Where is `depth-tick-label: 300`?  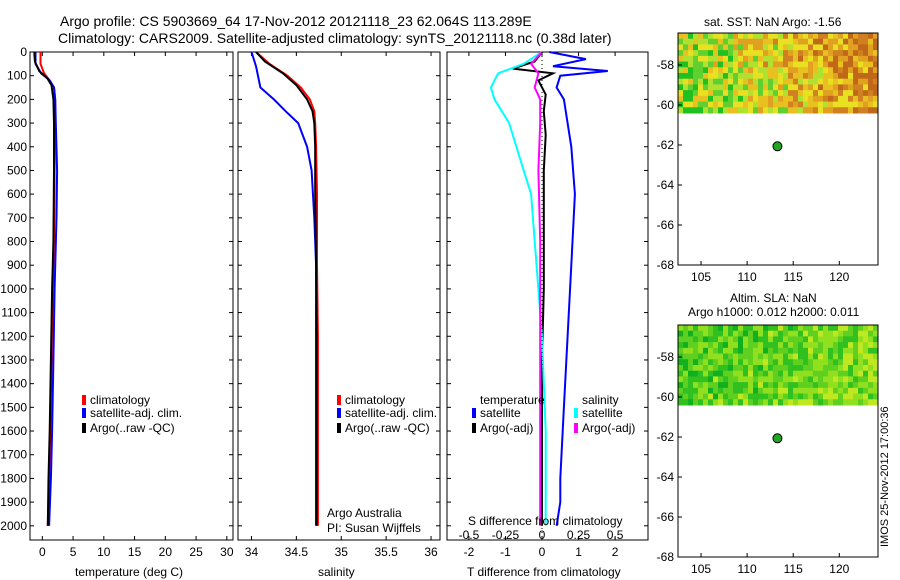
depth-tick-label: 300 is located at coordinates (17, 123).